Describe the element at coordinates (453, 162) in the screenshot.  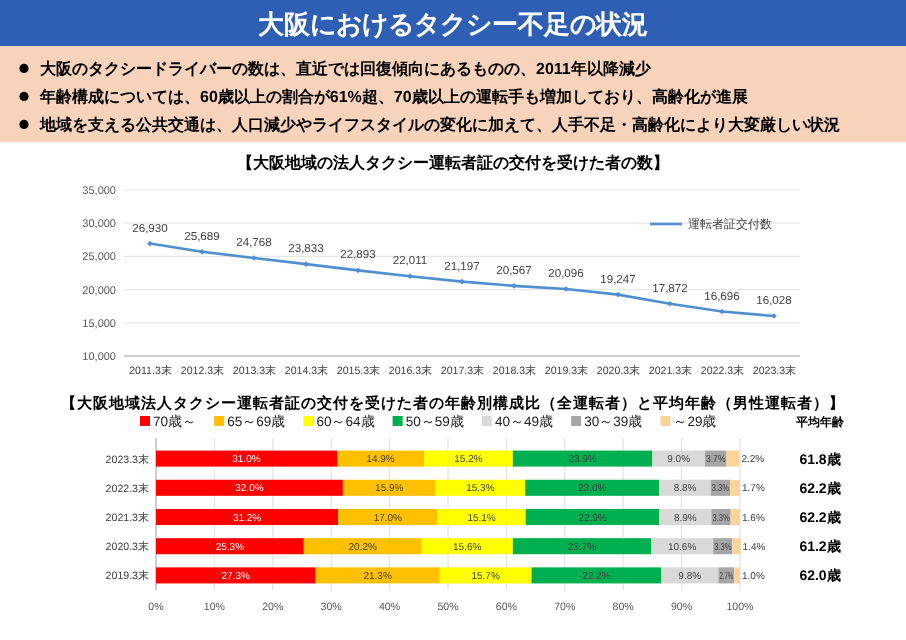
I see `chart-title: 【大阪地域の法人タクシー運転者証の交付を受けた者の数】` at that location.